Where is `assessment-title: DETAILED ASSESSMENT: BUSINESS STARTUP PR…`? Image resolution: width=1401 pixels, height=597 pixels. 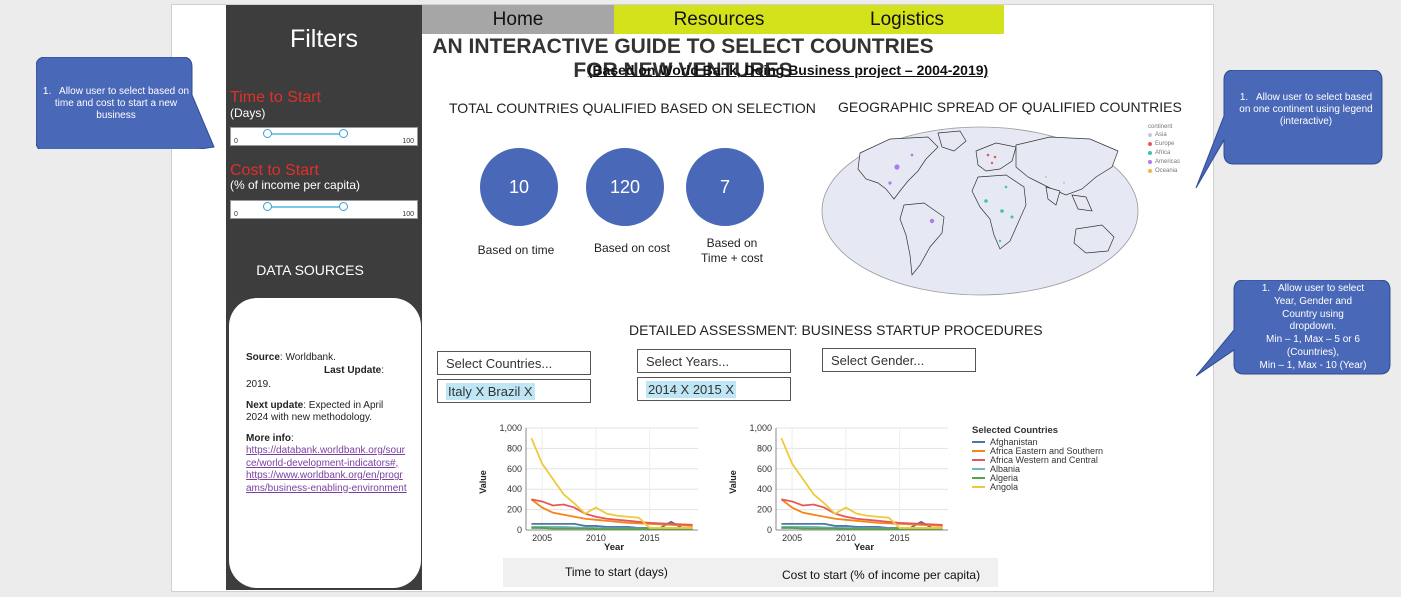
assessment-title: DETAILED ASSESSMENT: BUSINESS STARTUP PR… is located at coordinates (836, 330).